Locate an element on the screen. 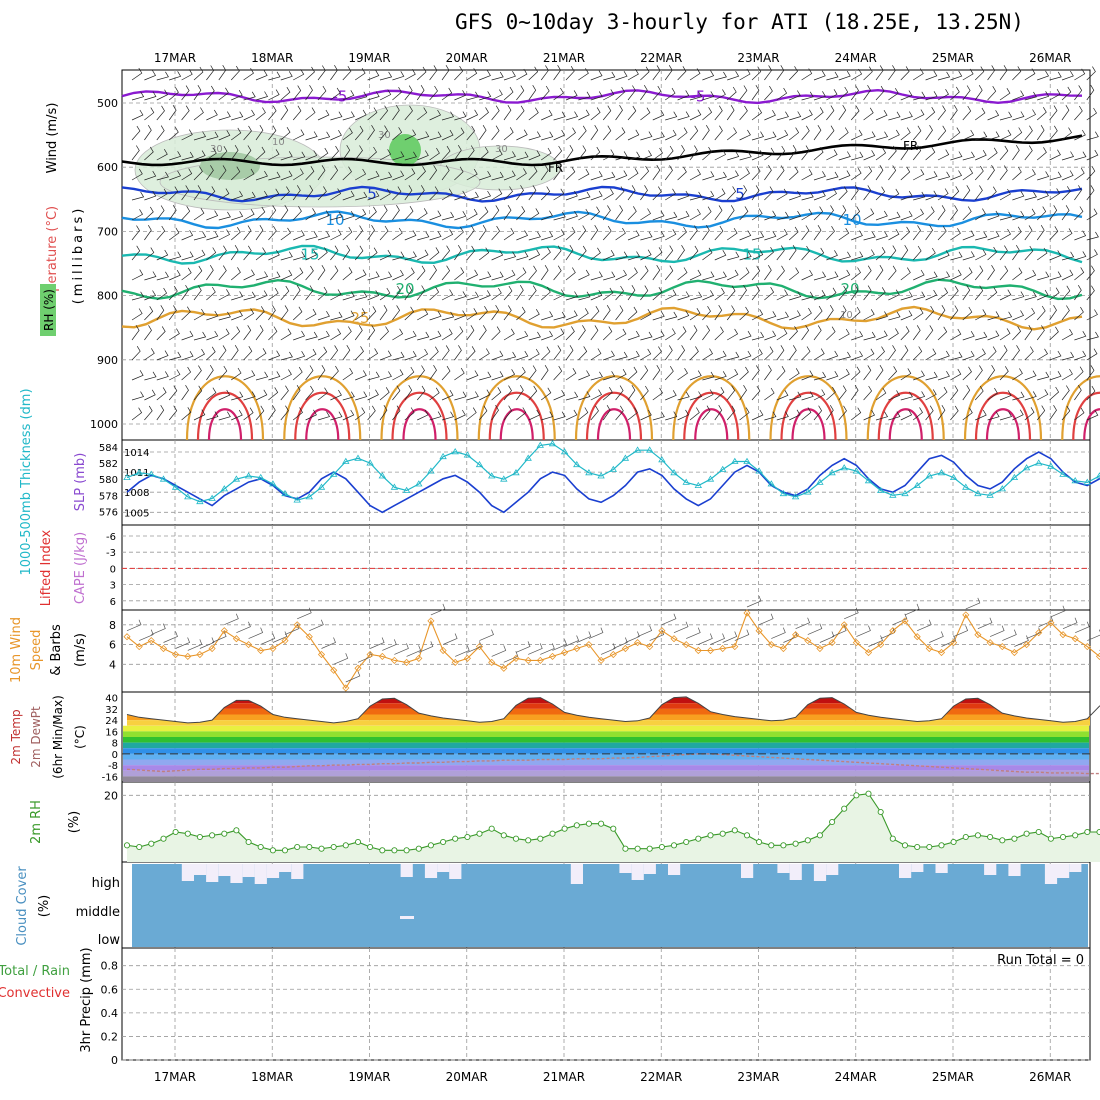 The height and width of the screenshot is (1100, 1100). cloud-axis-label: (%) is located at coordinates (44, 906).